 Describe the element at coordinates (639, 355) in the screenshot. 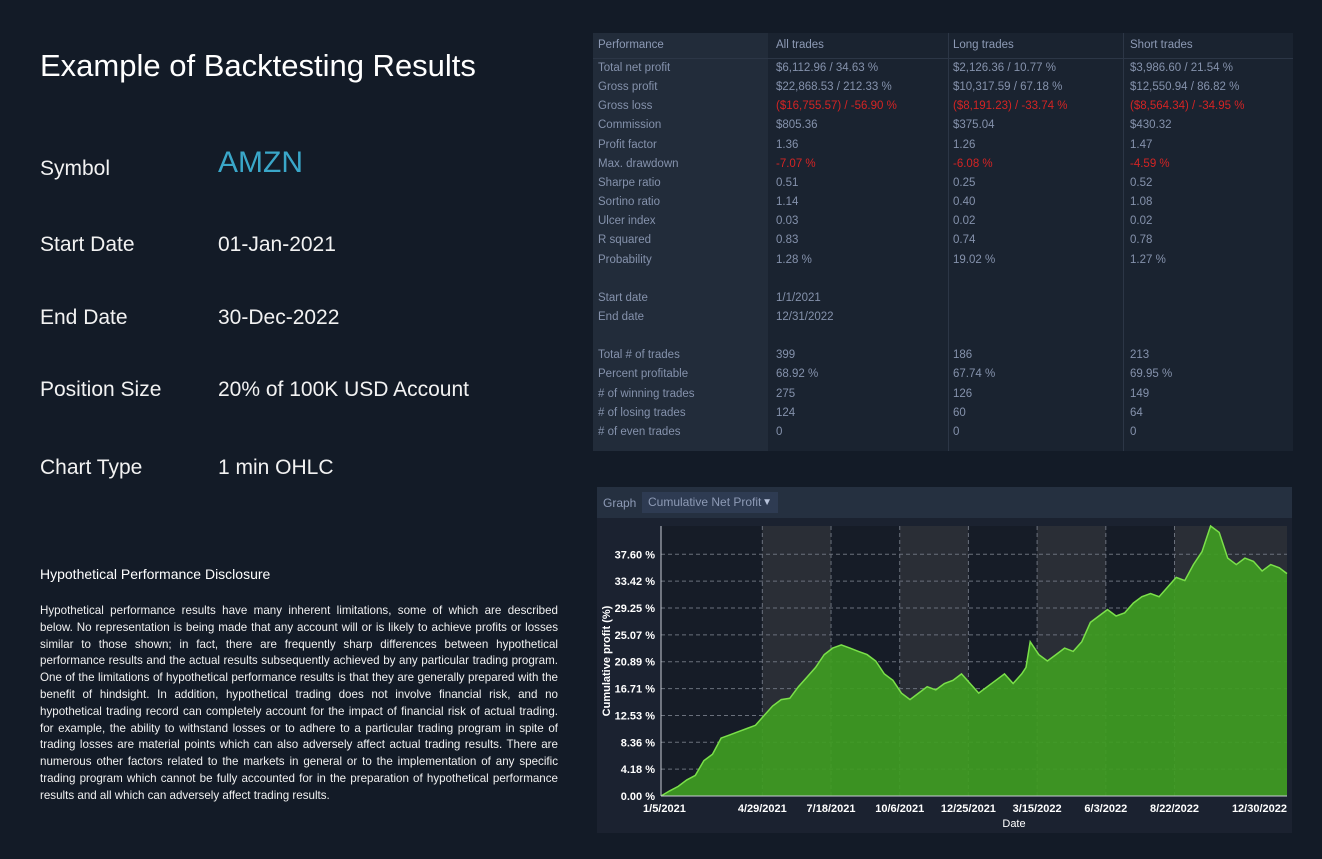

I see `stat-label: Total # of trades` at that location.